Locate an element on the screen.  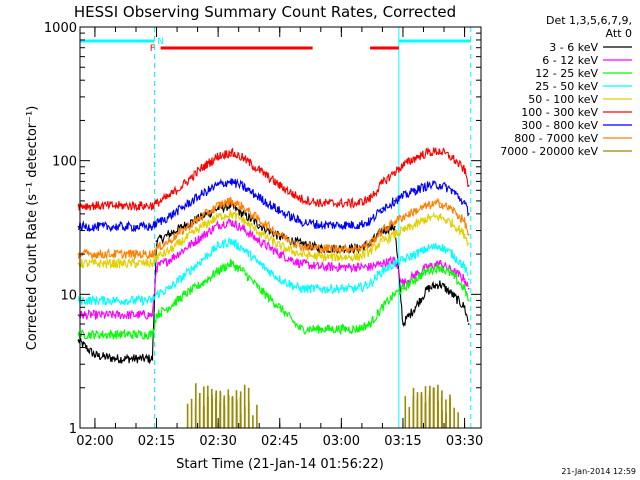
legend-label-2: 12 - 25 keV is located at coordinates (566, 73).